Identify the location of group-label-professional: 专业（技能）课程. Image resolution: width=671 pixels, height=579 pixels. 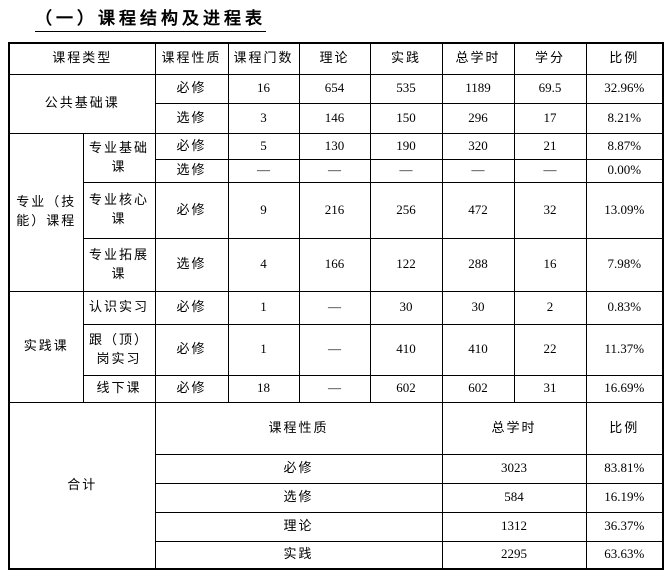
(46, 212).